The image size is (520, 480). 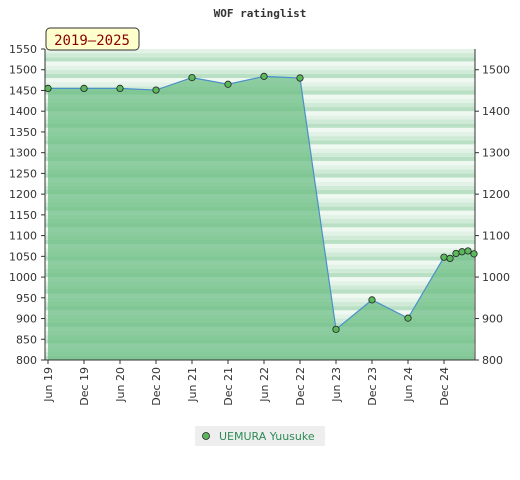 What do you see at coordinates (23, 277) in the screenshot?
I see `y-tick-label: 1000` at bounding box center [23, 277].